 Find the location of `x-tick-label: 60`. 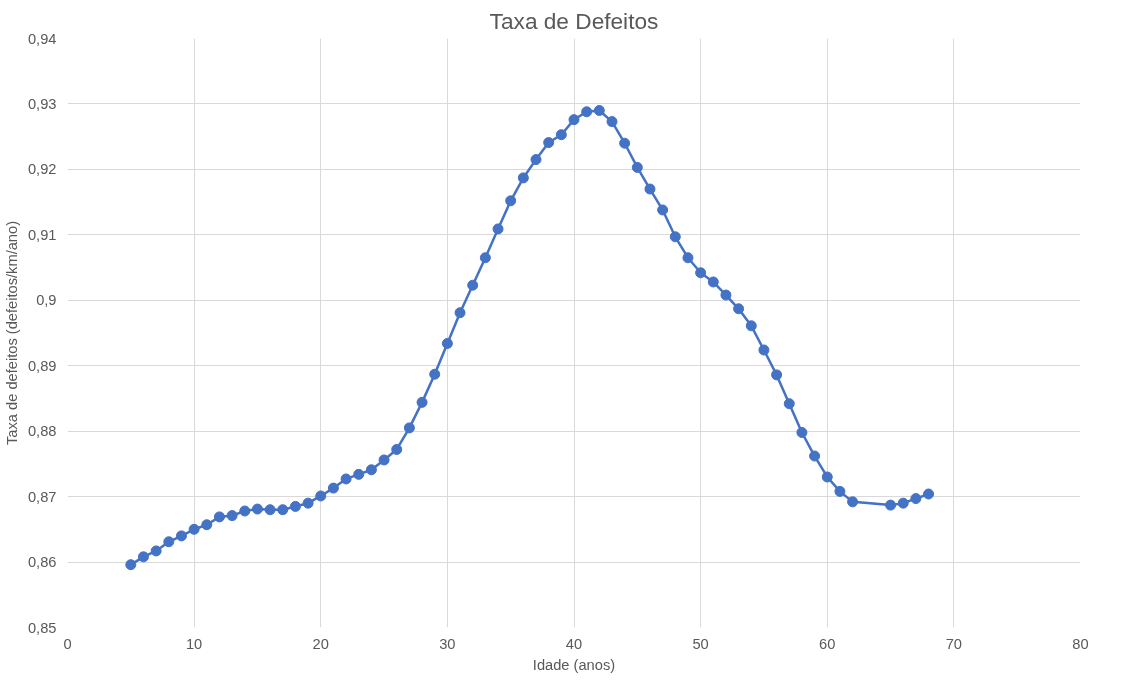

x-tick-label: 60 is located at coordinates (827, 643).